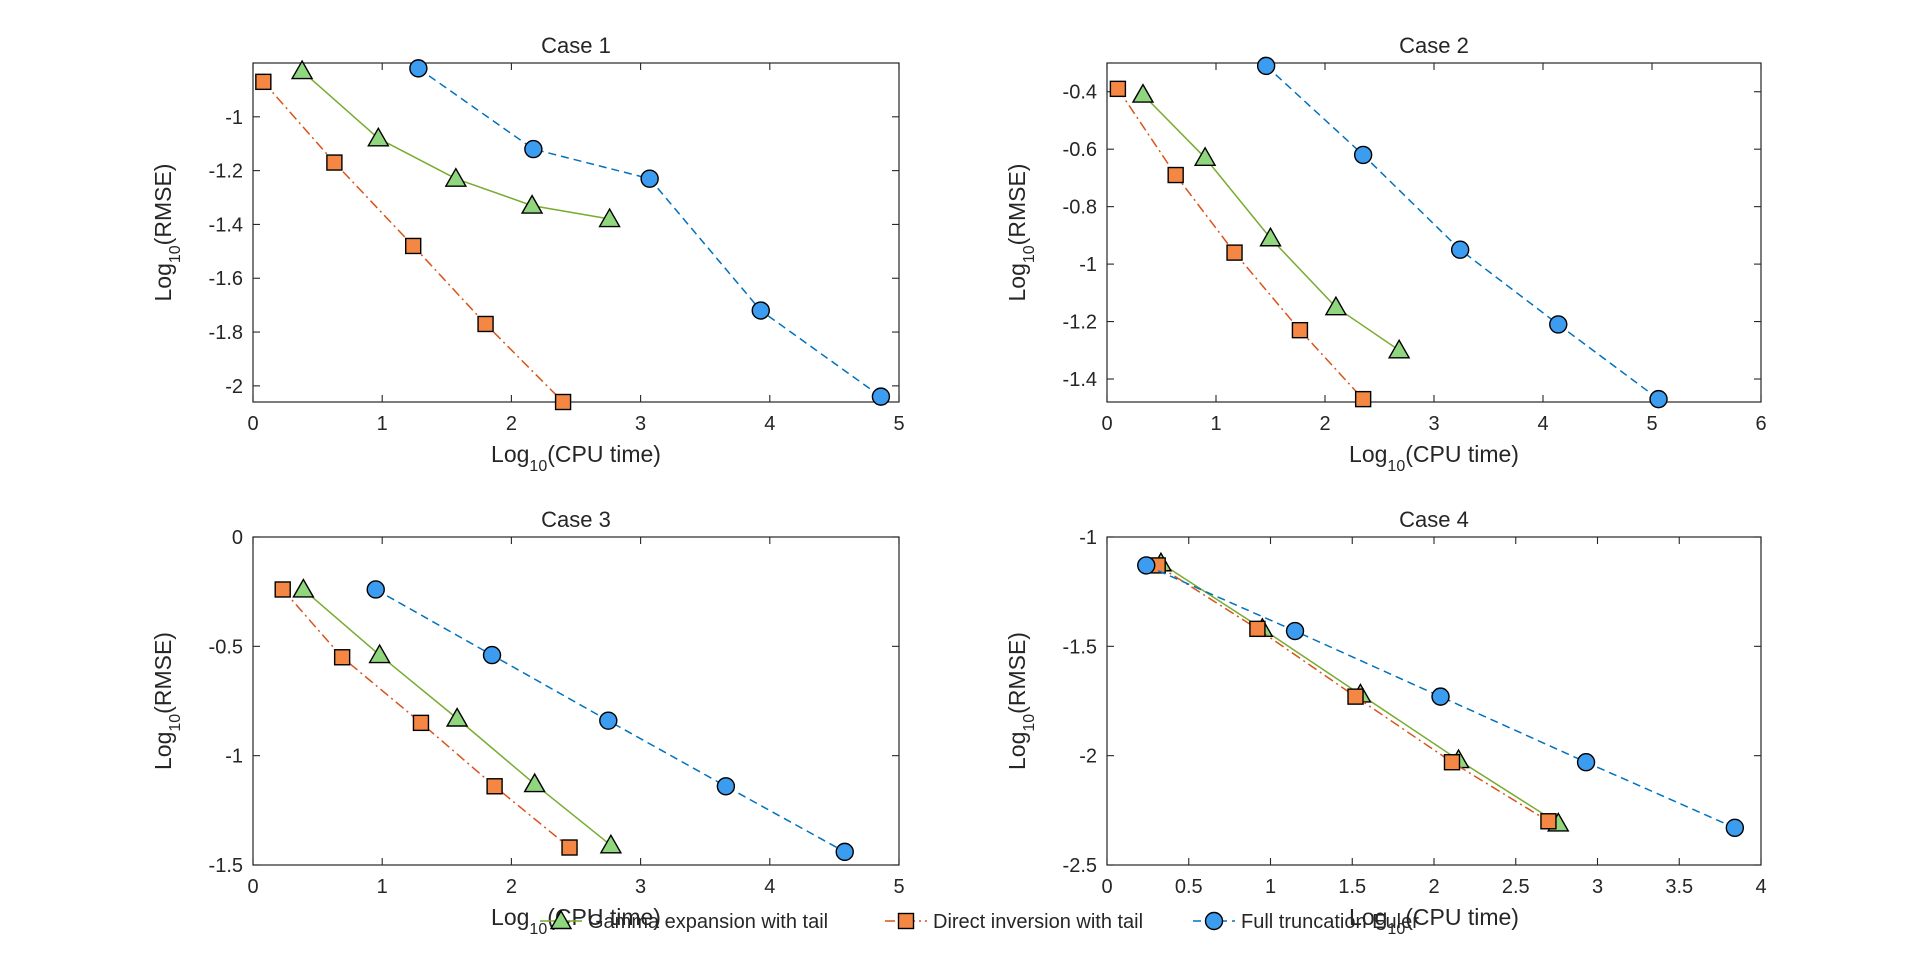  Describe the element at coordinates (1434, 458) in the screenshot. I see `x-axis-label: Log10(CPU time)` at that location.